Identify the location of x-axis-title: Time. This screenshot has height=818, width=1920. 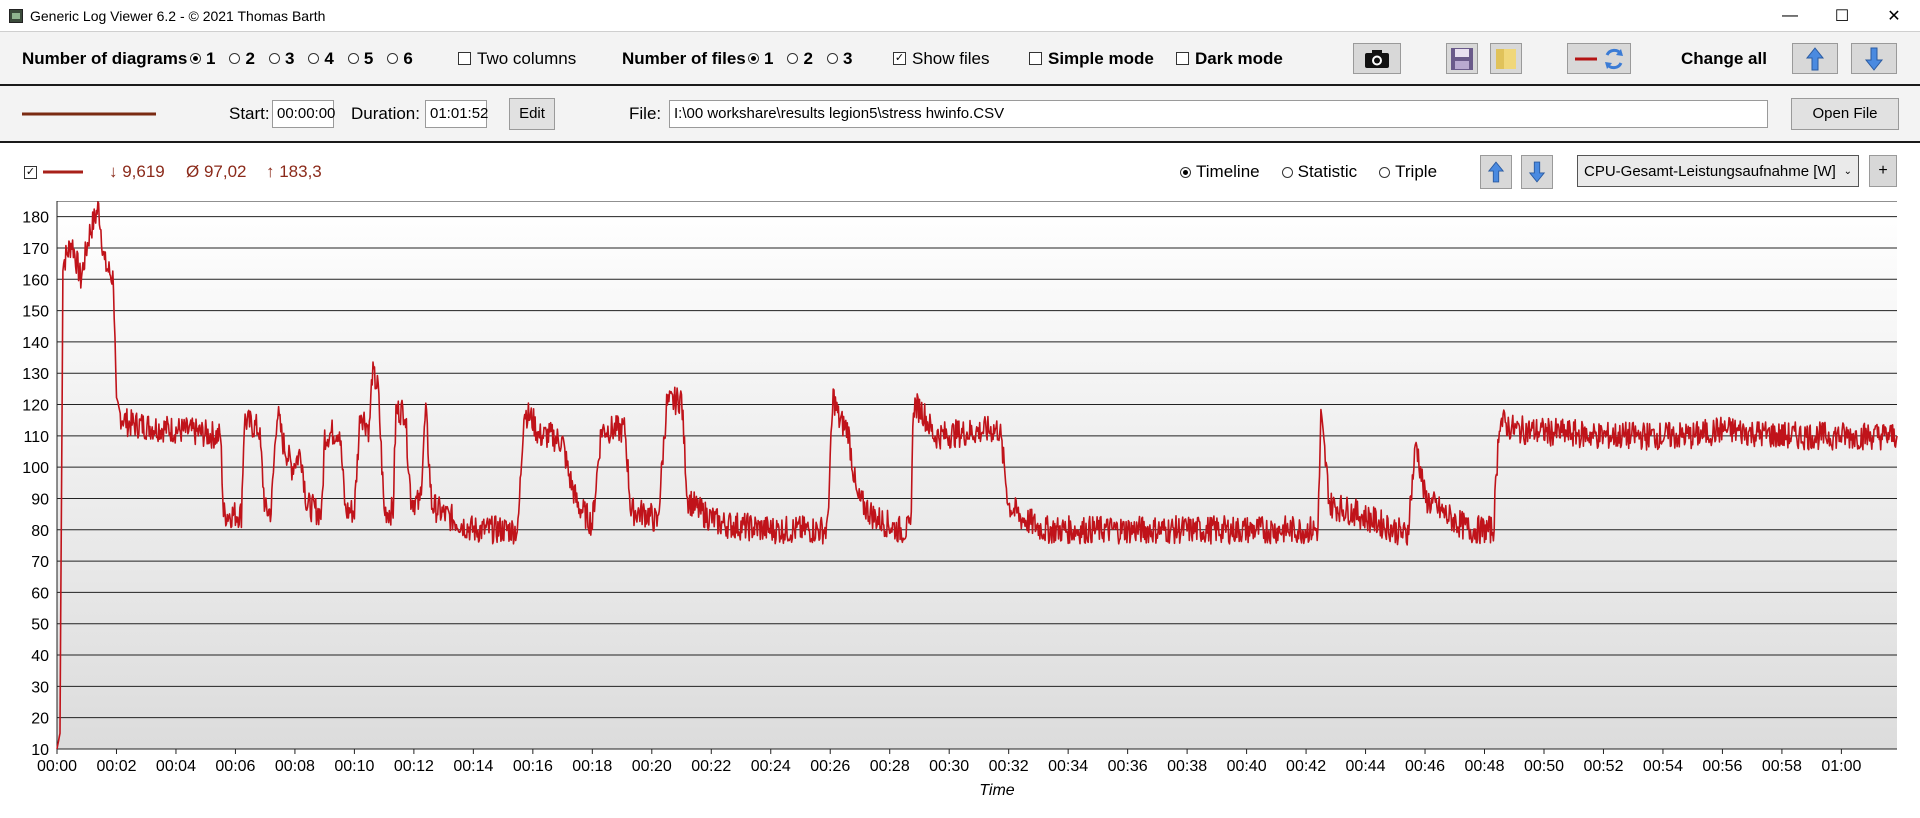
(997, 790).